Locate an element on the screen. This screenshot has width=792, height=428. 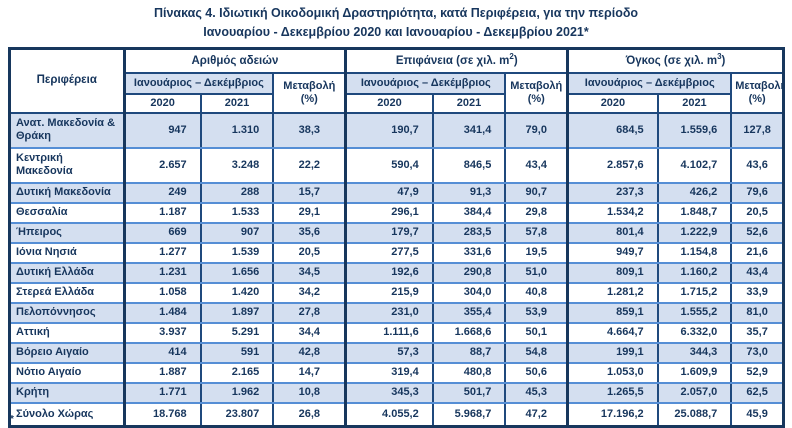
volume-2021-cell: 1.715,2 is located at coordinates (694, 292).